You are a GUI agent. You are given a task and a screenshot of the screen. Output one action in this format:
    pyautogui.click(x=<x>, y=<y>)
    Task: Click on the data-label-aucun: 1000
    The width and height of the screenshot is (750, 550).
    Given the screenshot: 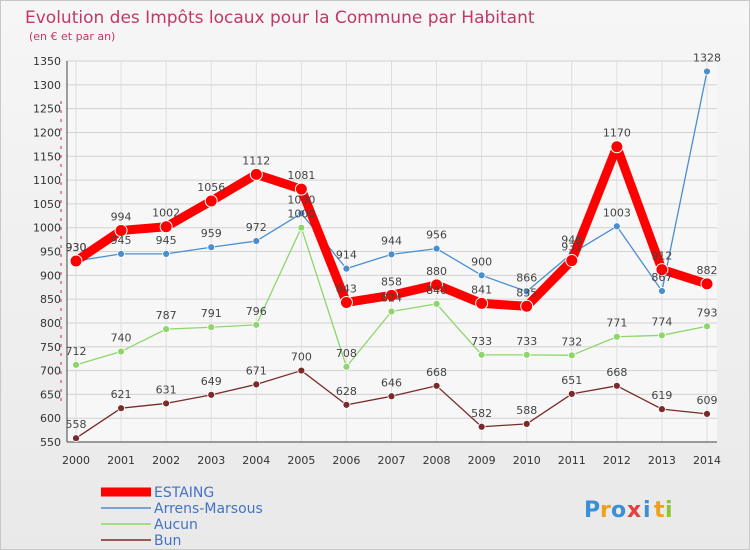 What is the action you would take?
    pyautogui.click(x=301, y=214)
    